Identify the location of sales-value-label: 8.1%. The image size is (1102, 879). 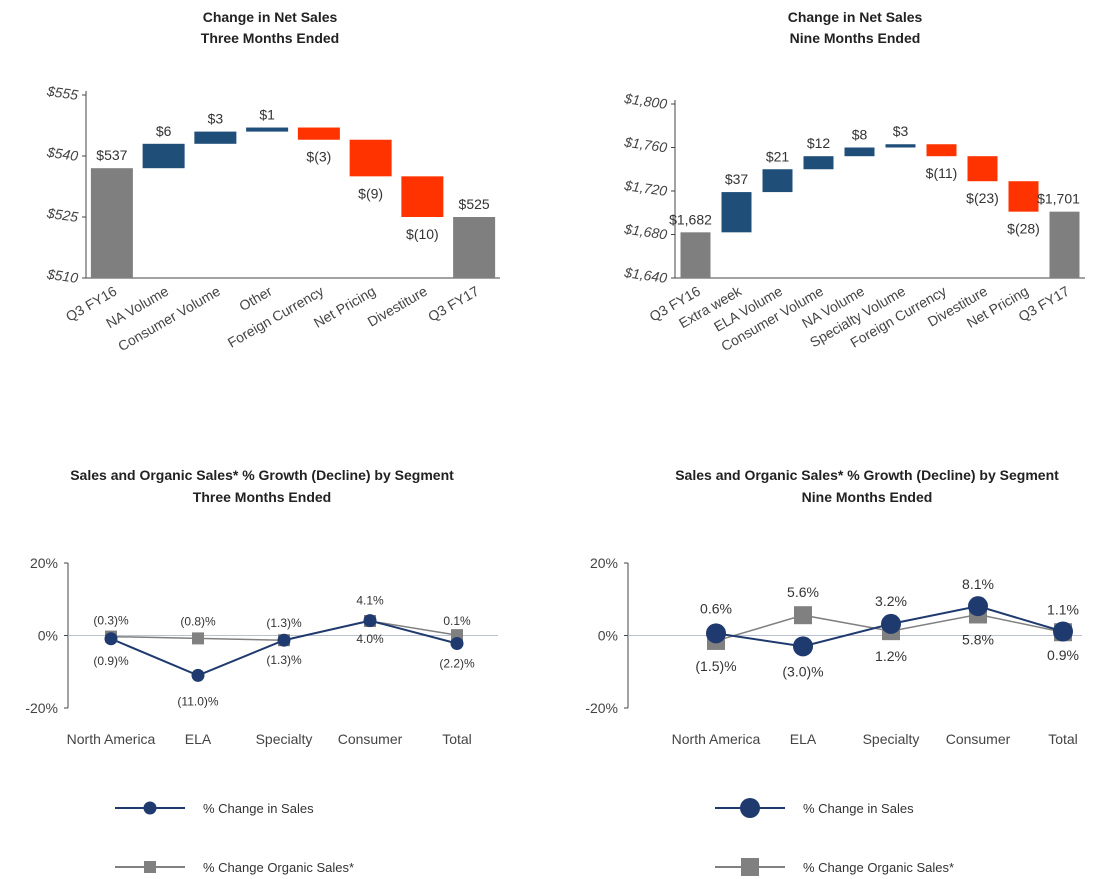
(978, 584).